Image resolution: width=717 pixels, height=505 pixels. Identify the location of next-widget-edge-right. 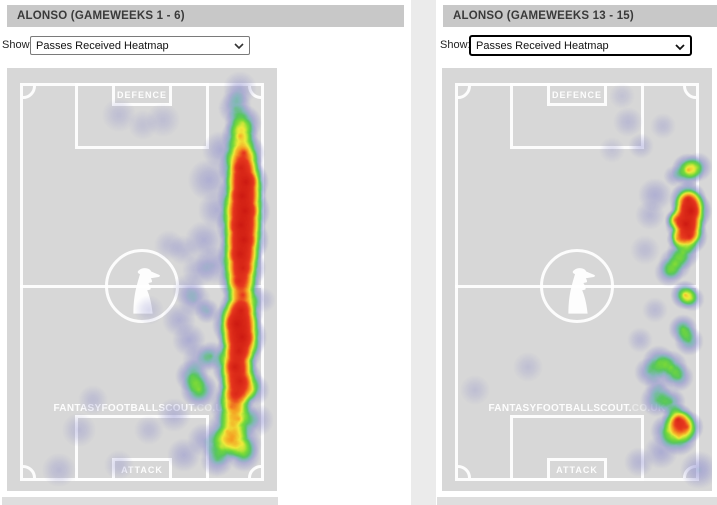
(577, 501).